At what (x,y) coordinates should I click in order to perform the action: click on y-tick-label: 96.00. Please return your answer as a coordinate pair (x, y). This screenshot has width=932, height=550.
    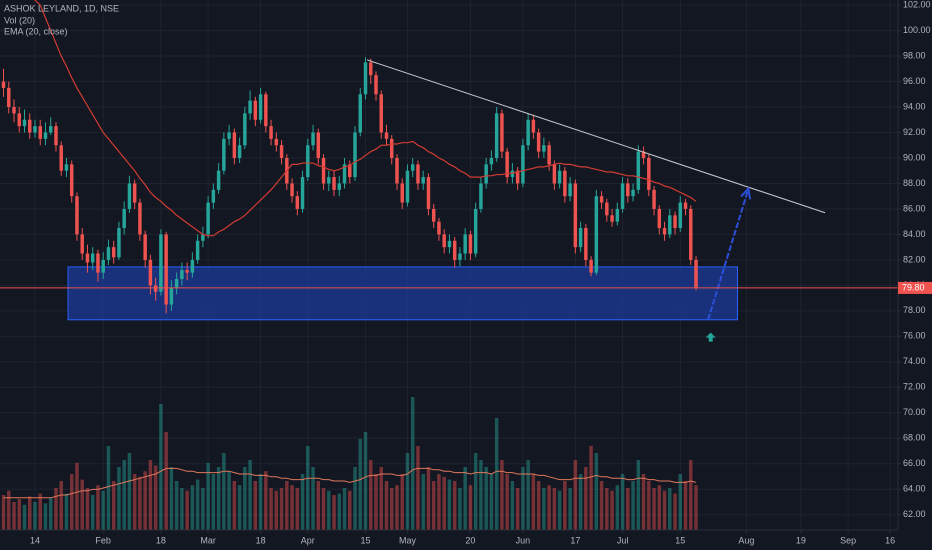
    Looking at the image, I should click on (914, 81).